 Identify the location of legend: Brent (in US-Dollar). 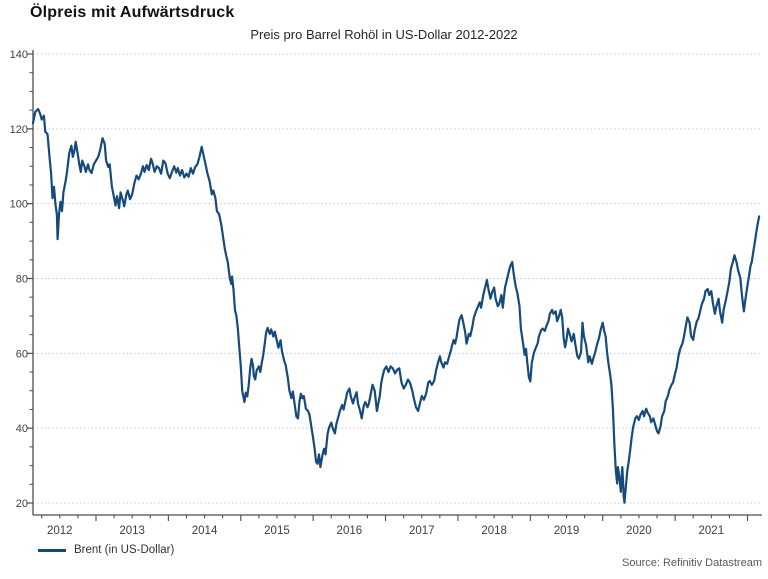
(106, 550).